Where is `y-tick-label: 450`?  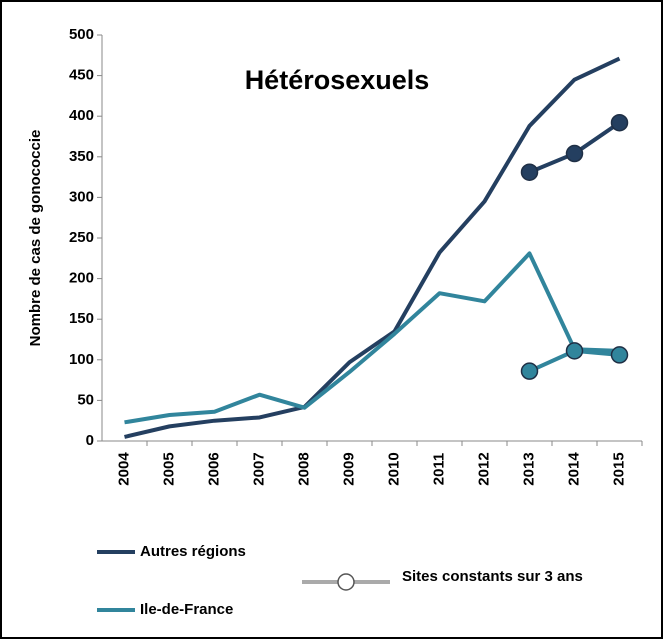
y-tick-label: 450 is located at coordinates (81, 75).